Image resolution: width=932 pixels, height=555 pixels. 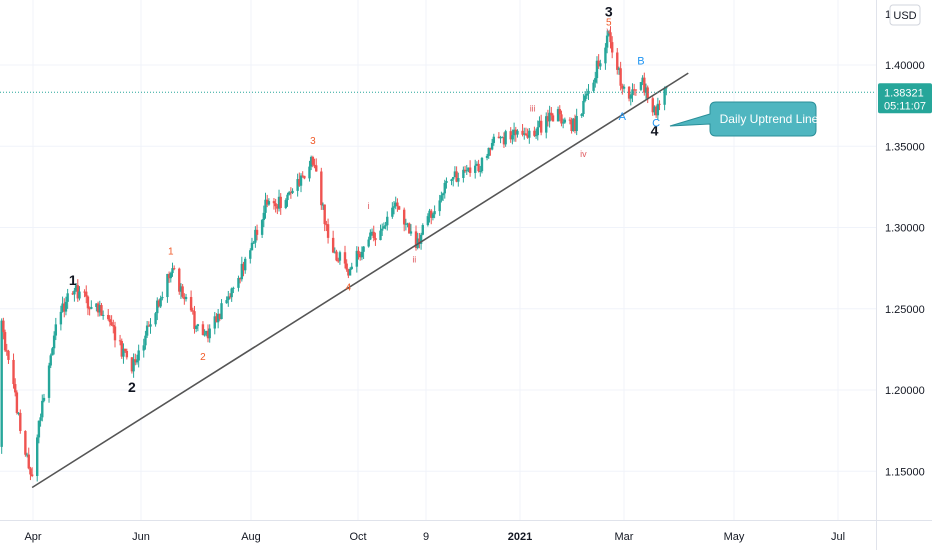 I want to click on x-tick-label: Oct, so click(x=357, y=537).